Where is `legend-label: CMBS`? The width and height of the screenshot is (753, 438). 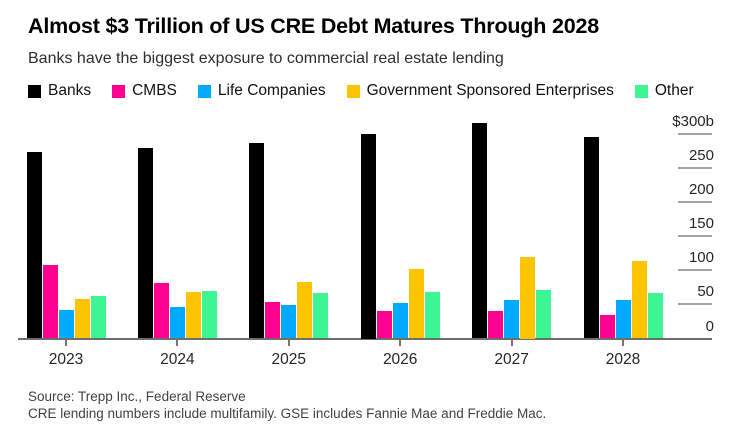
legend-label: CMBS is located at coordinates (154, 90).